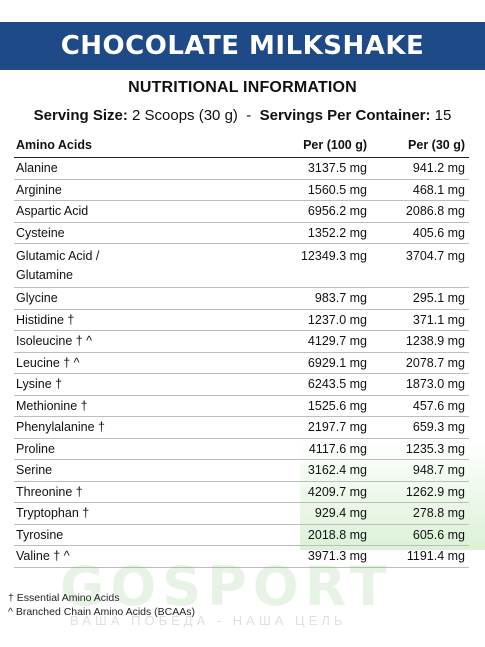  I want to click on table-row: Tyrosine 2018.8 mg 605.6 mg, so click(241, 535).